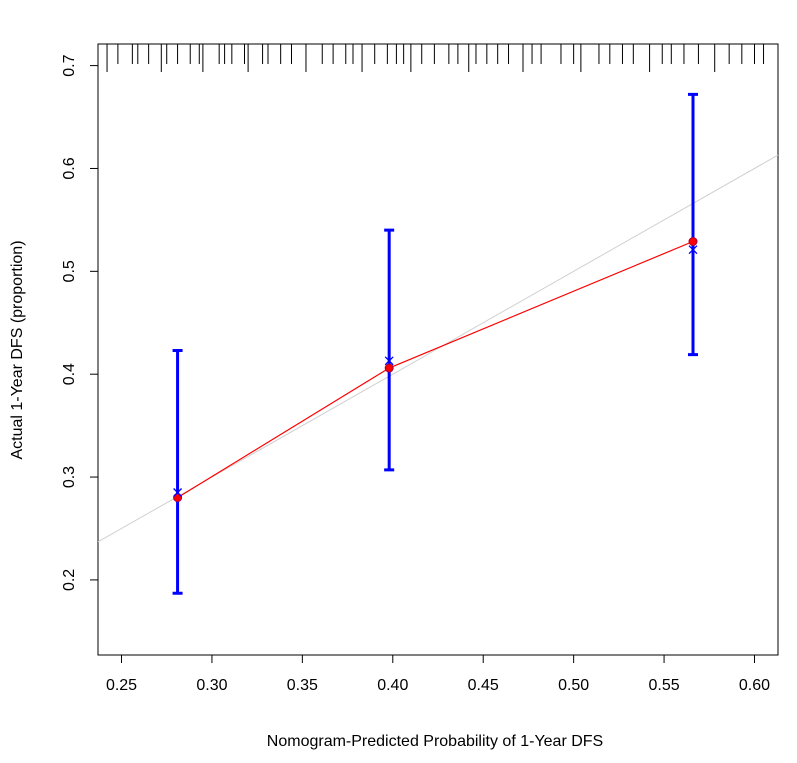 The height and width of the screenshot is (763, 797). Describe the element at coordinates (754, 685) in the screenshot. I see `x-tick-label: 0.60` at that location.